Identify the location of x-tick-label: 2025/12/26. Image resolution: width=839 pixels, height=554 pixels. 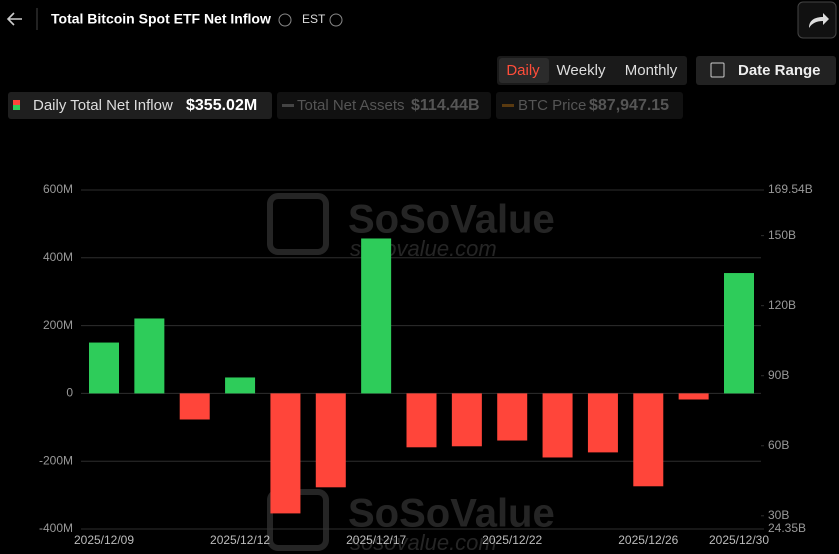
(648, 540).